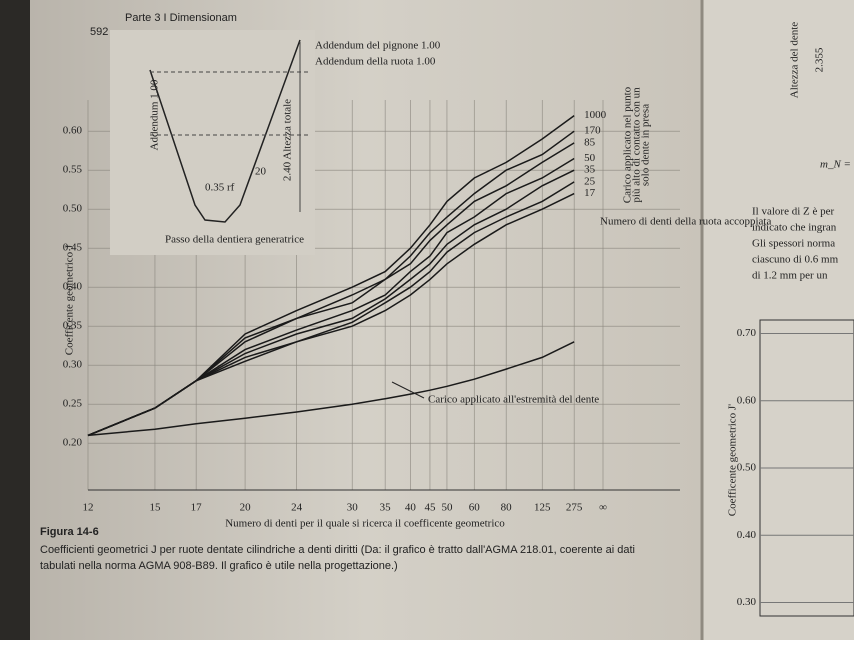  What do you see at coordinates (234, 240) in the screenshot?
I see `annotation: Passo della dentiera generatrice` at bounding box center [234, 240].